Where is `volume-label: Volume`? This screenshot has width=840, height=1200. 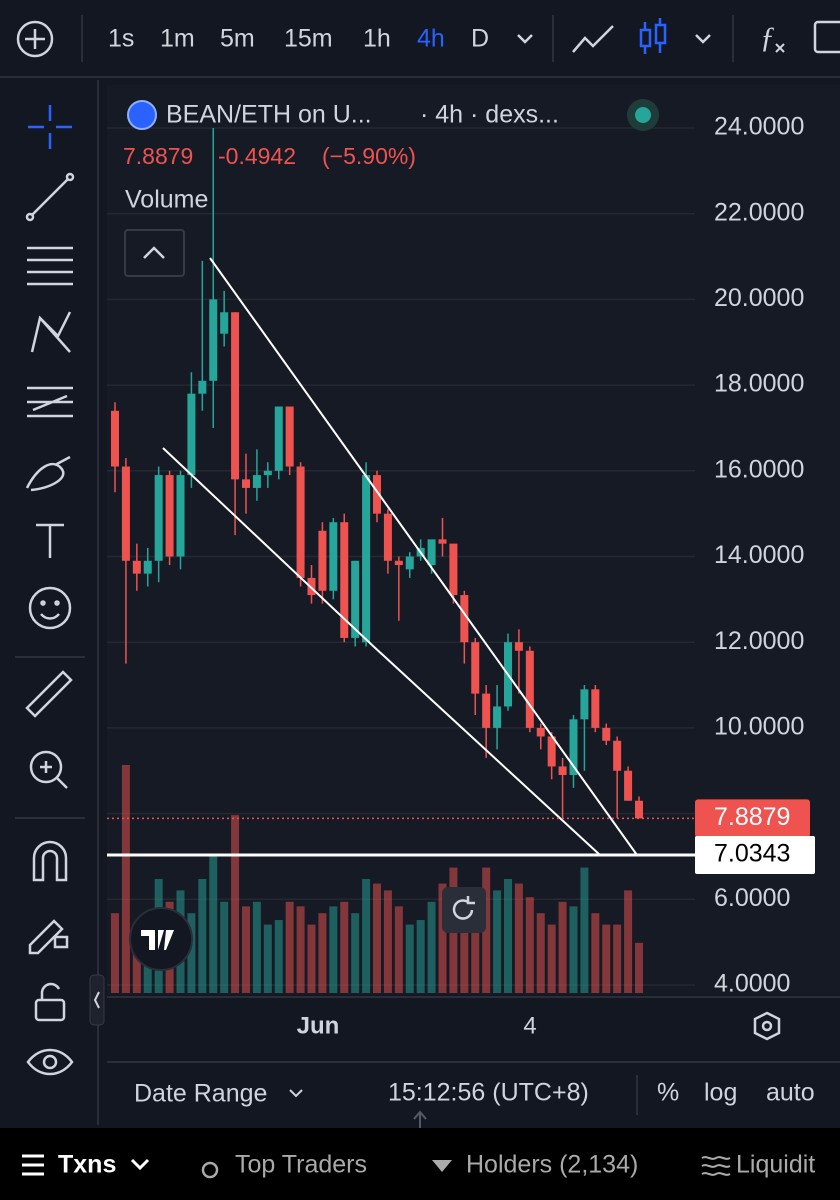
volume-label: Volume is located at coordinates (166, 200).